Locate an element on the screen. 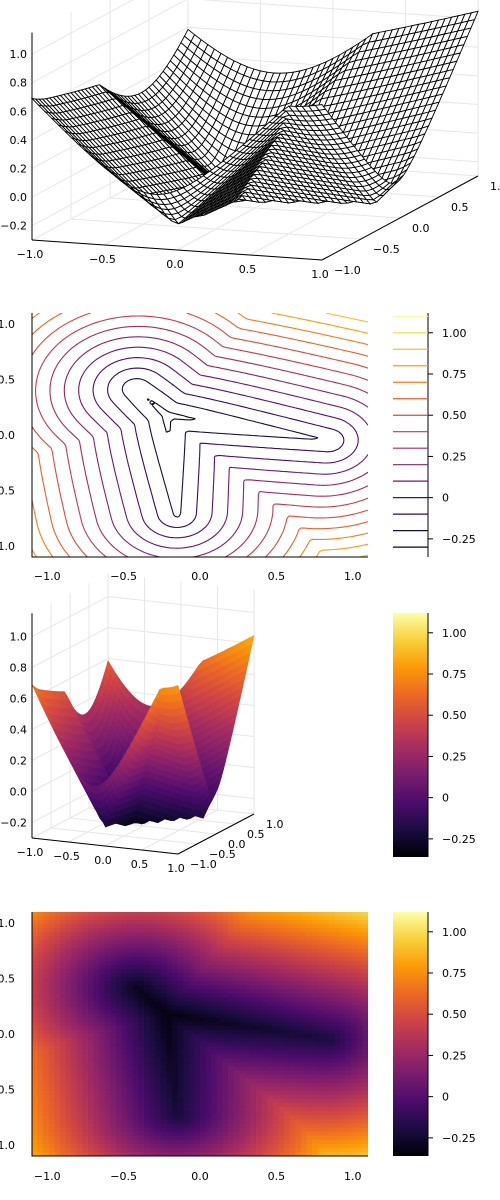 The height and width of the screenshot is (1200, 500). contour-colorbar-label: 0.25 is located at coordinates (454, 456).